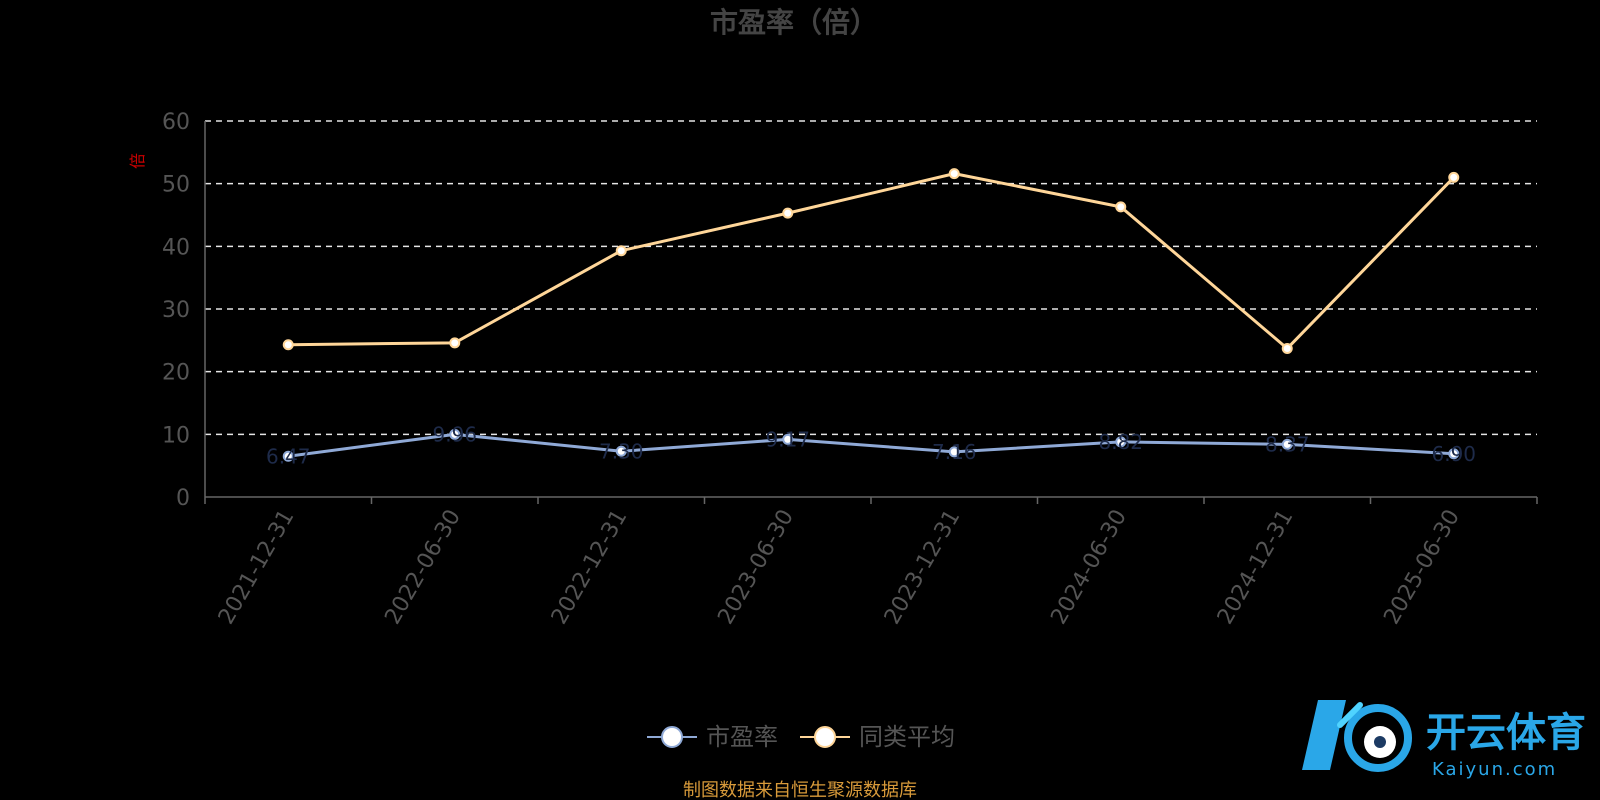 Image resolution: width=1600 pixels, height=800 pixels. What do you see at coordinates (1357, 736) in the screenshot?
I see `logo-emblem-icon` at bounding box center [1357, 736].